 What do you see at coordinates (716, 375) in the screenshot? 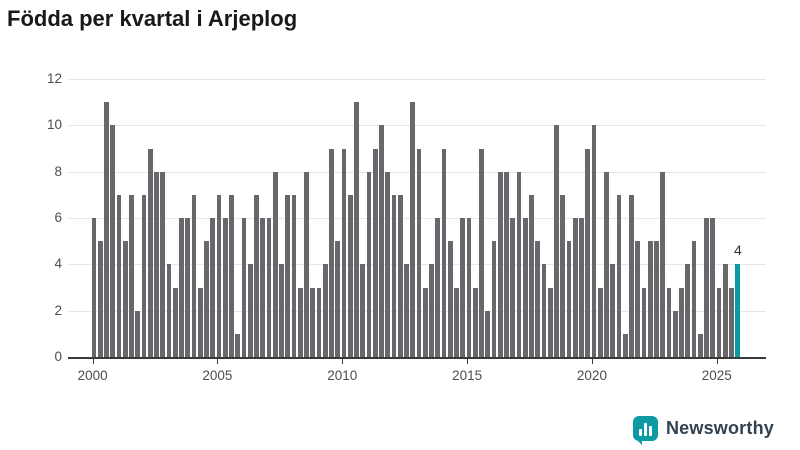
I see `x-tick-label-2025: 2025` at bounding box center [716, 375].